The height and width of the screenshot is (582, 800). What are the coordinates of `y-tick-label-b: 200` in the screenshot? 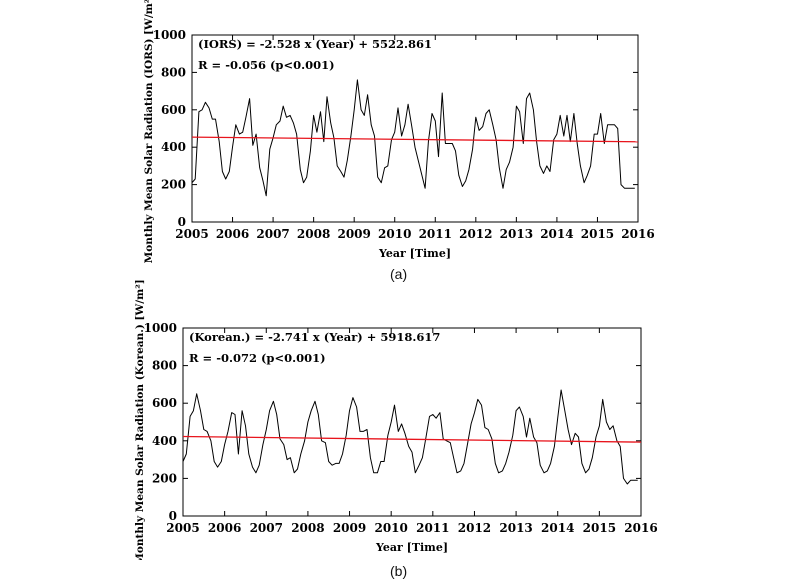 It's located at (164, 478).